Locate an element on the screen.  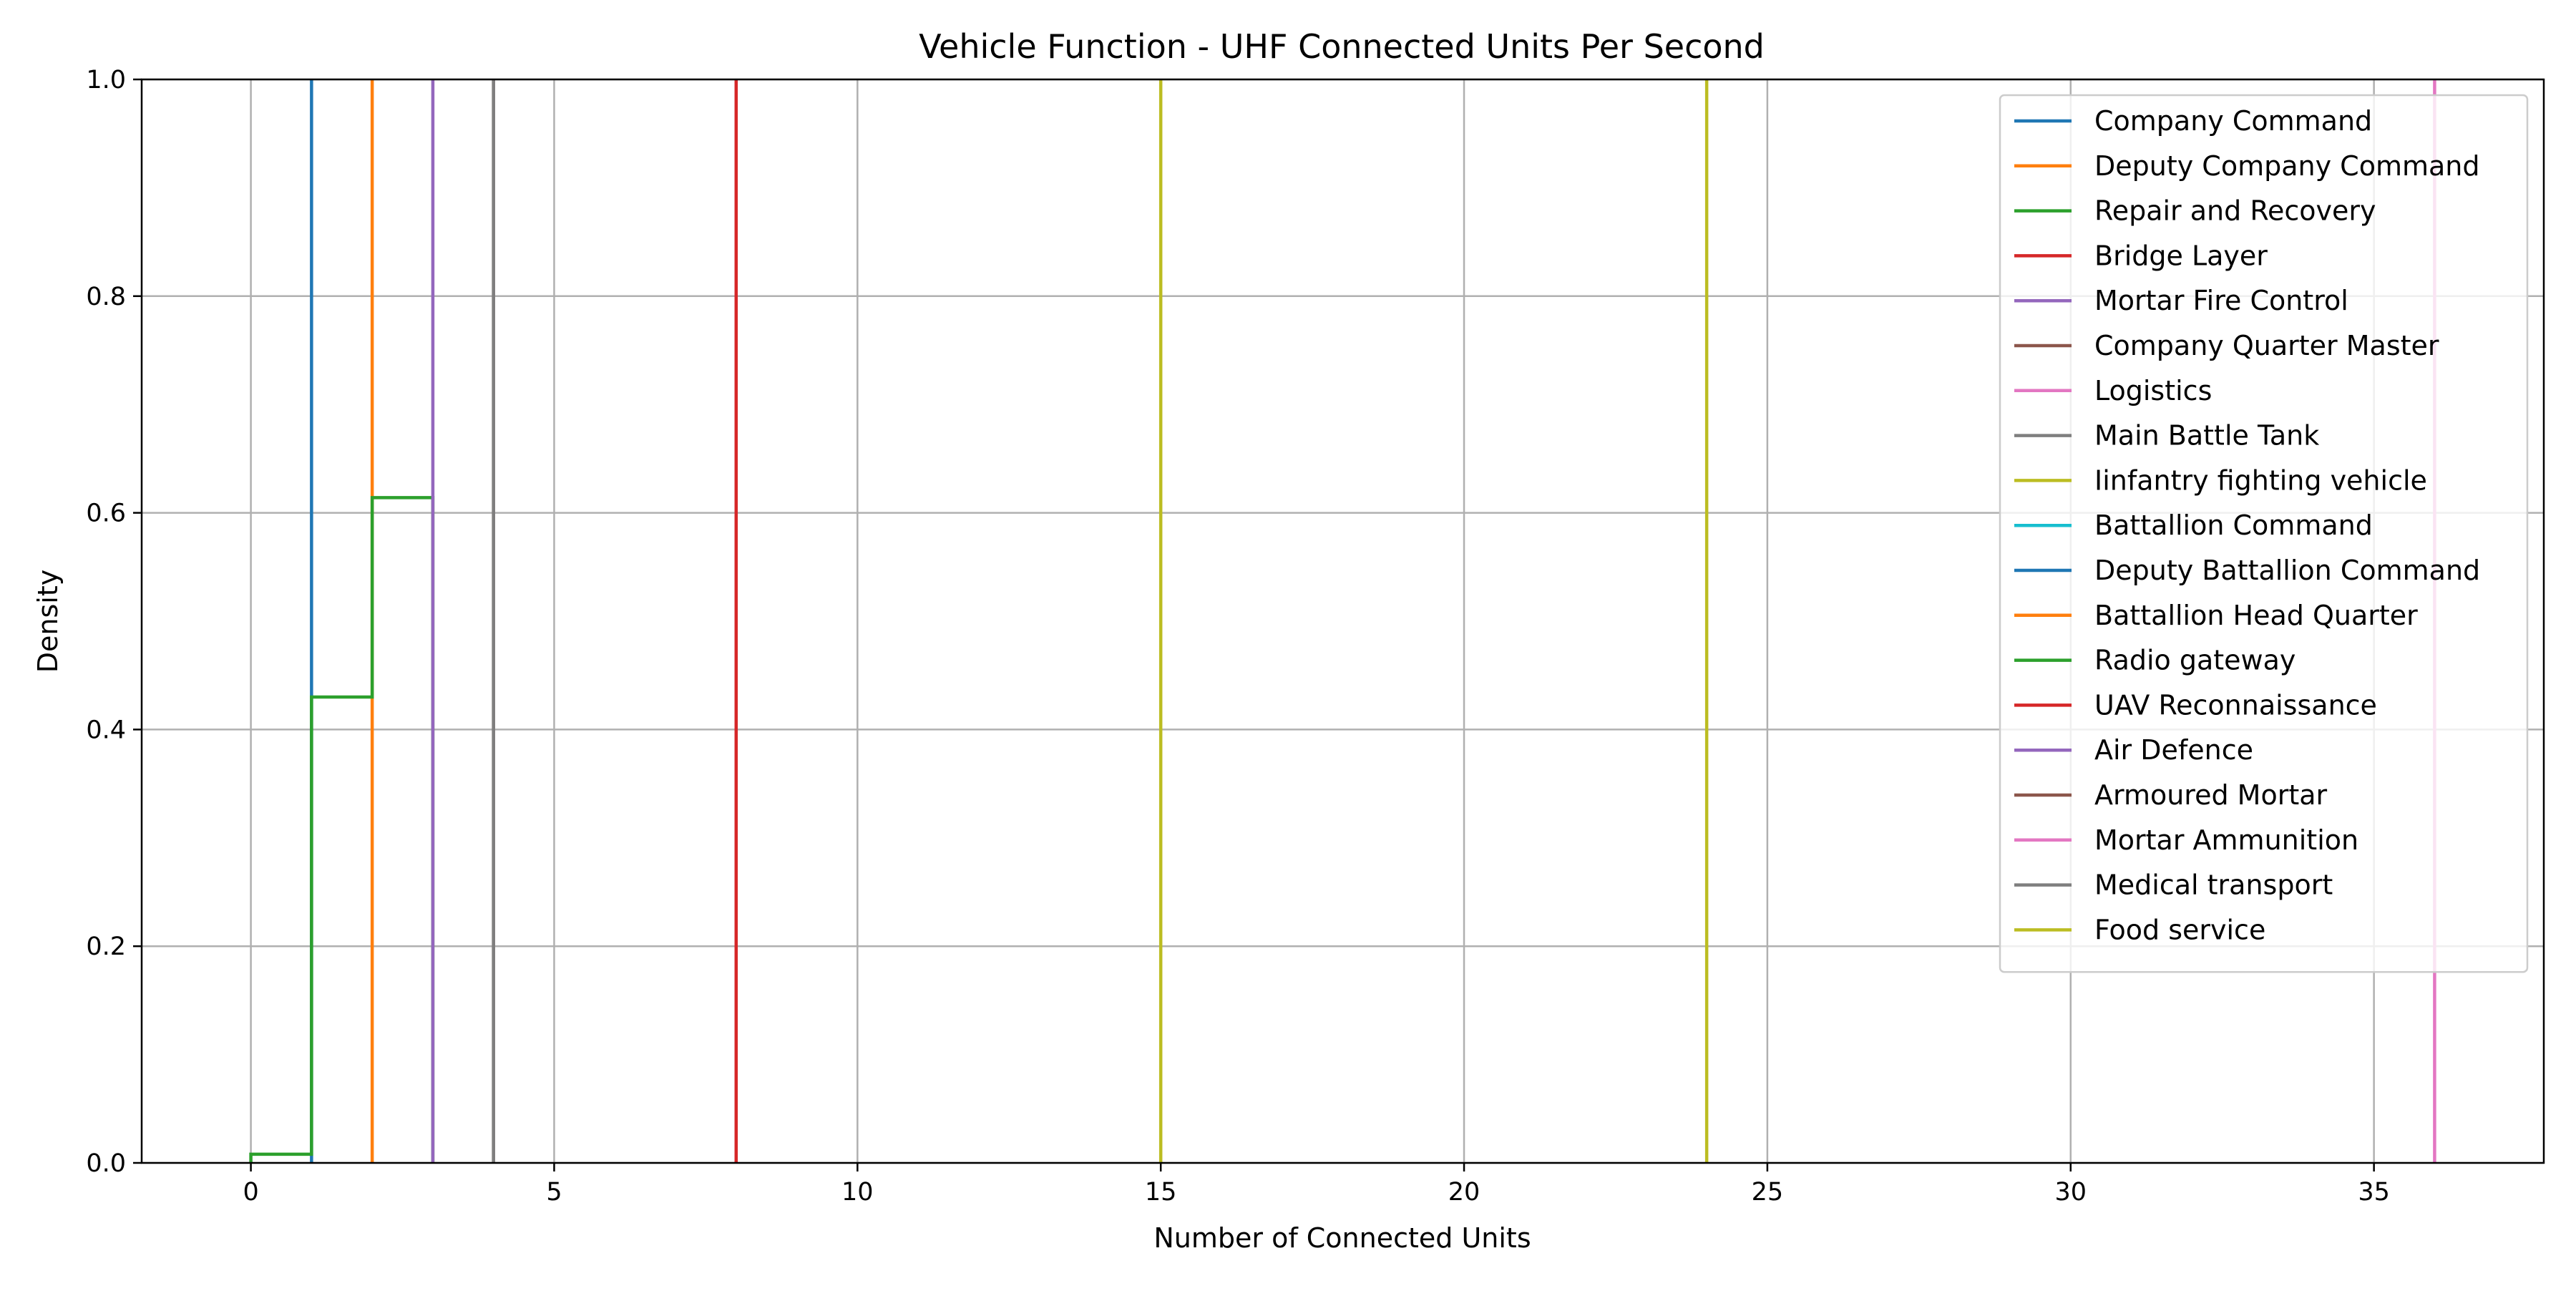
x-tick-label: 35 is located at coordinates (2374, 1192).